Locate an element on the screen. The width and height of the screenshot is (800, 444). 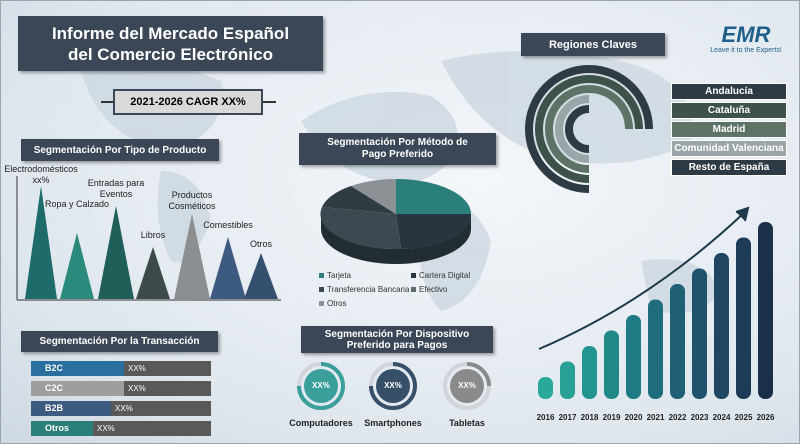
legend-item: Otros is located at coordinates (366, 303).